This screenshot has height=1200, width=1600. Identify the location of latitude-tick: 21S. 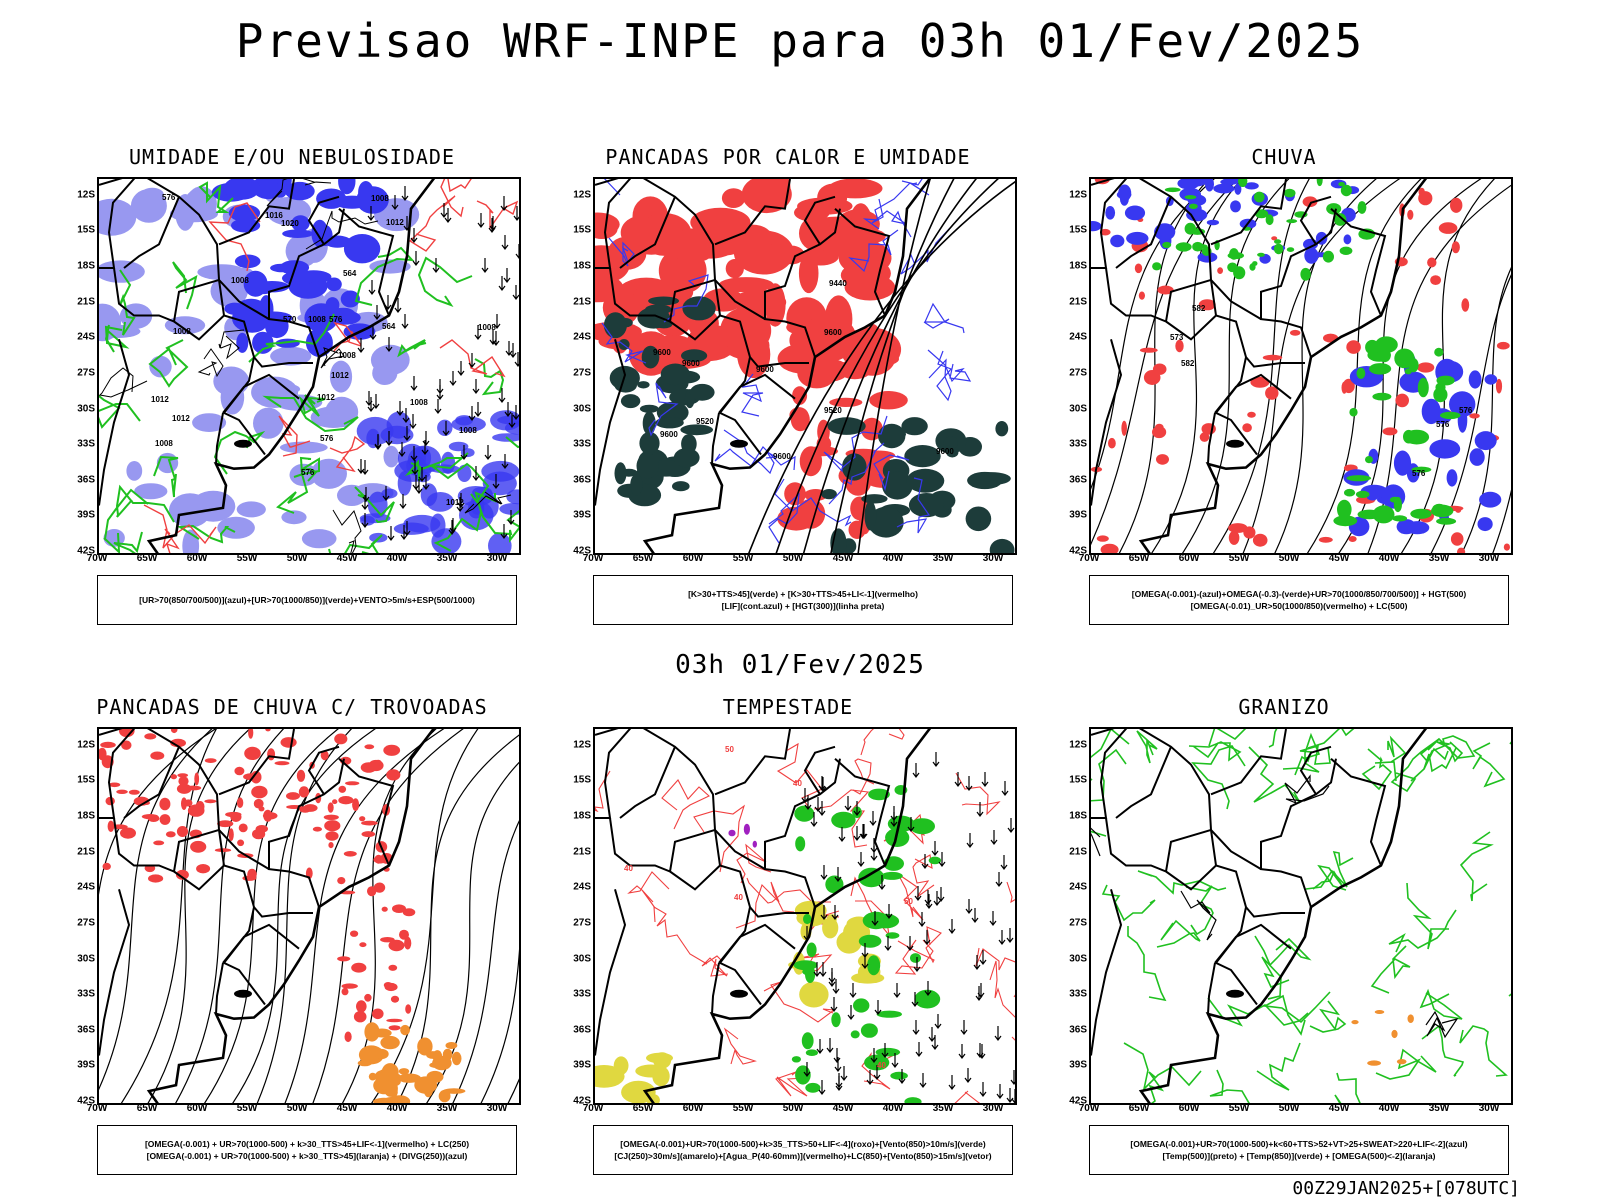
(582, 852).